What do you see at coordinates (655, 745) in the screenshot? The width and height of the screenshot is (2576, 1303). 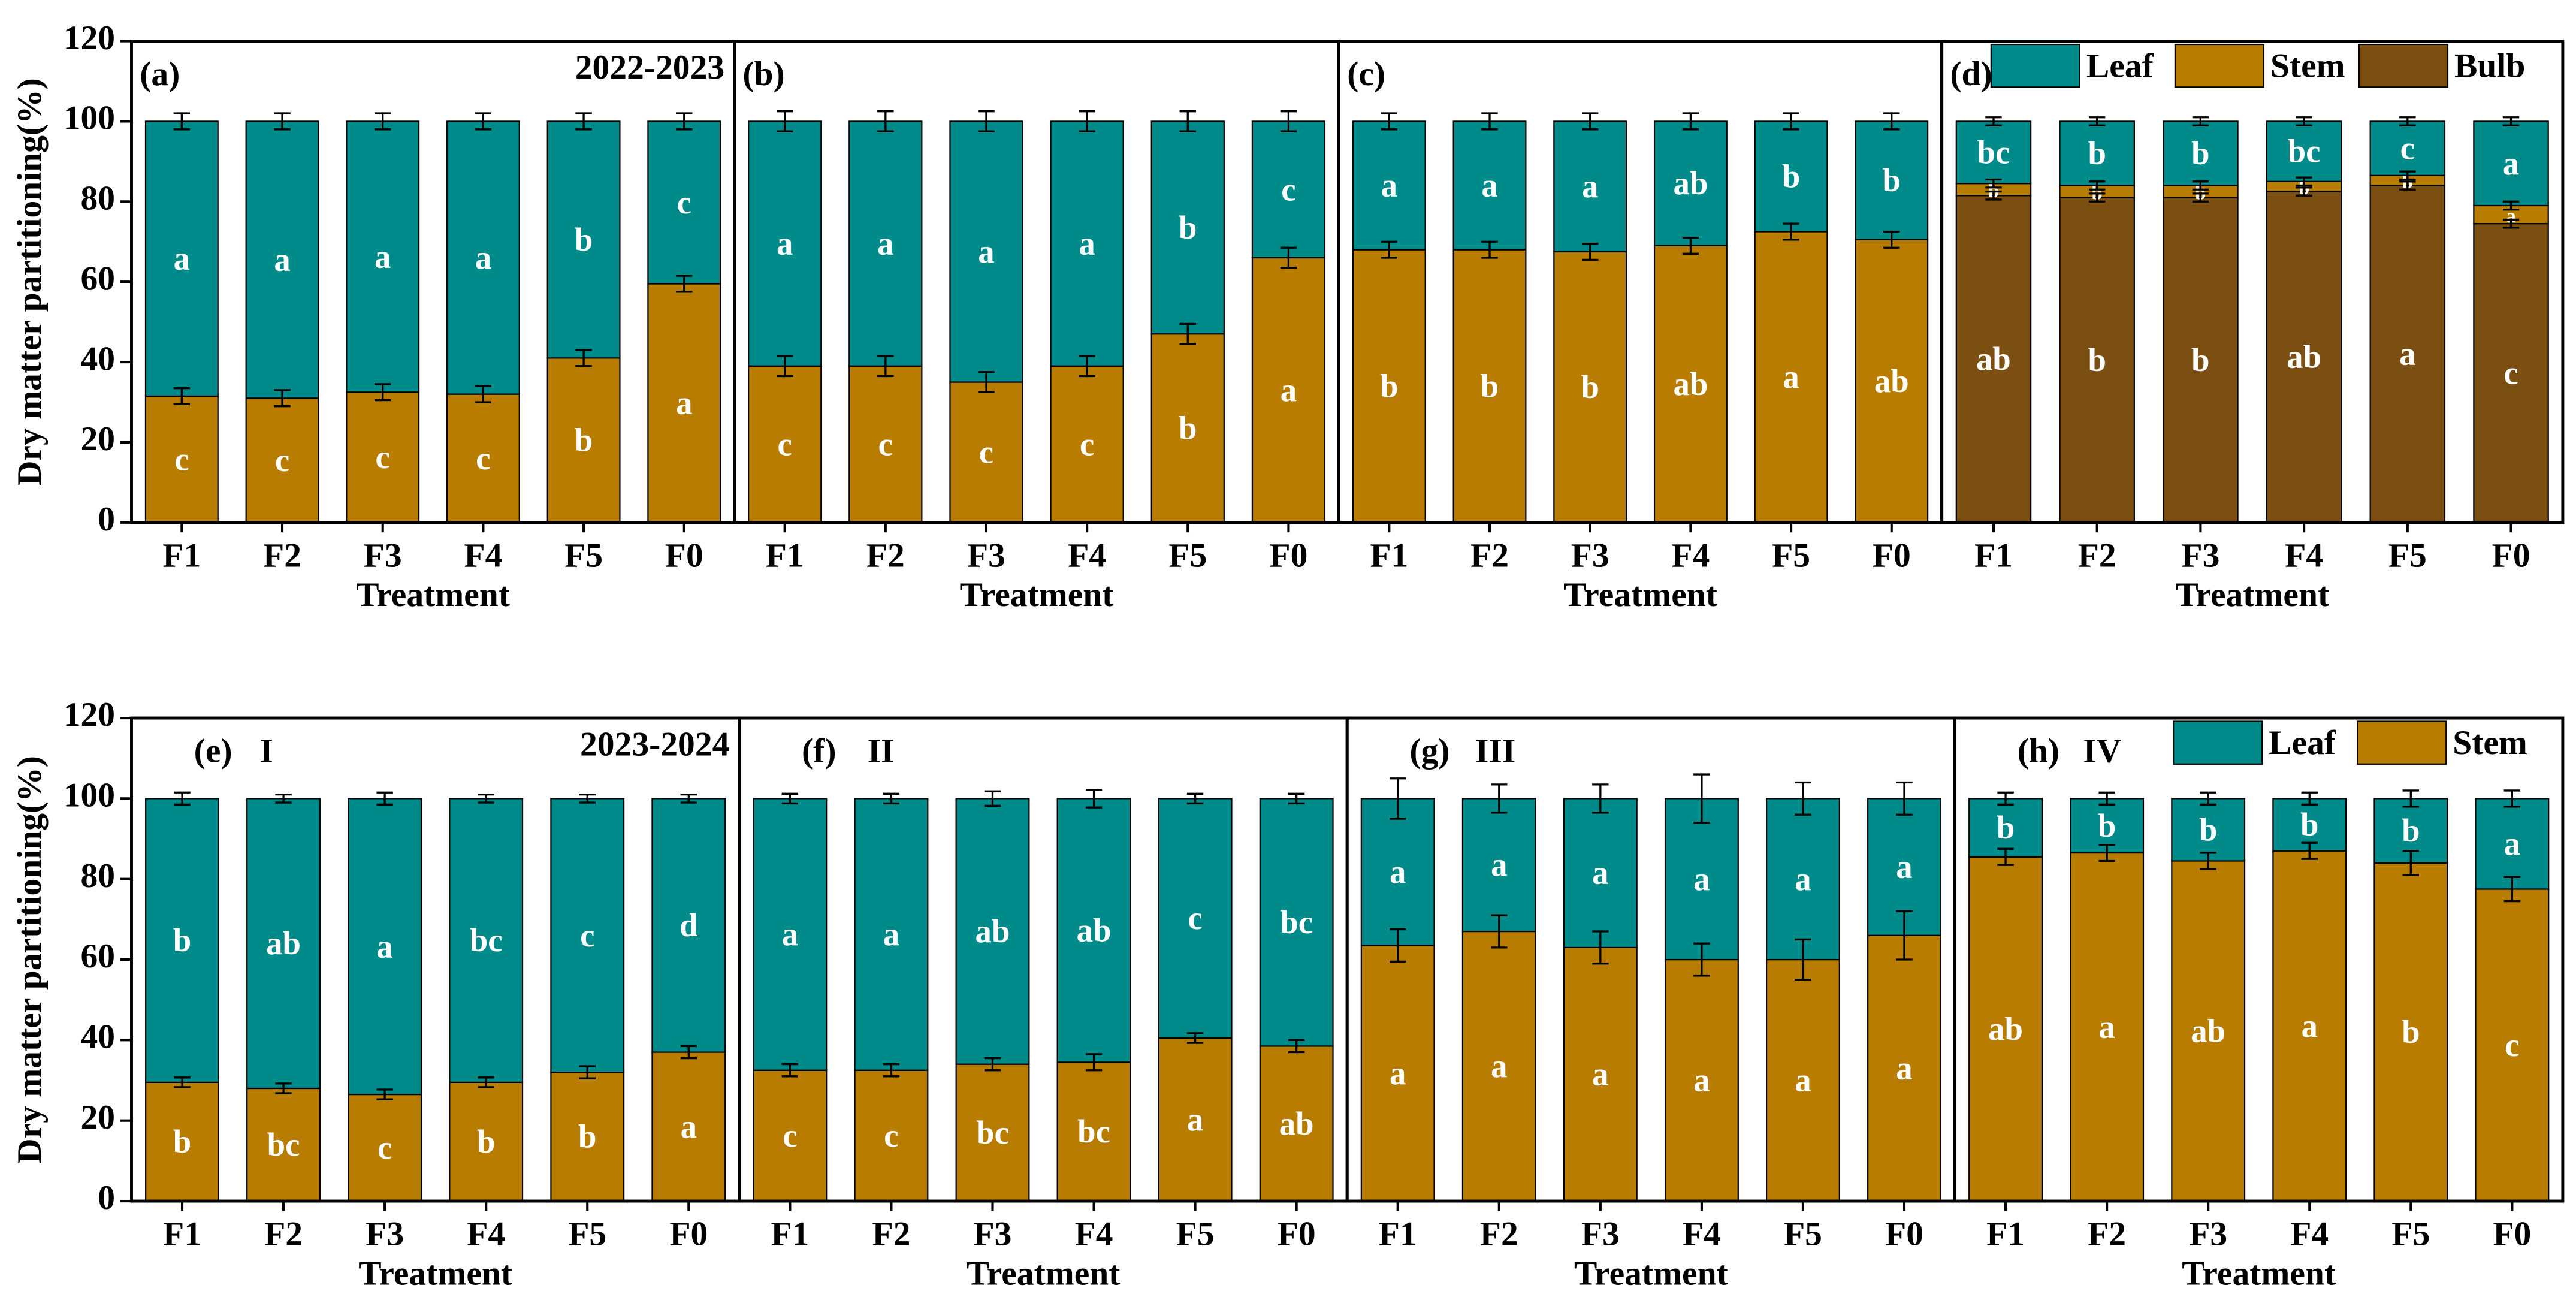 I see `period-label: 2023-2024` at bounding box center [655, 745].